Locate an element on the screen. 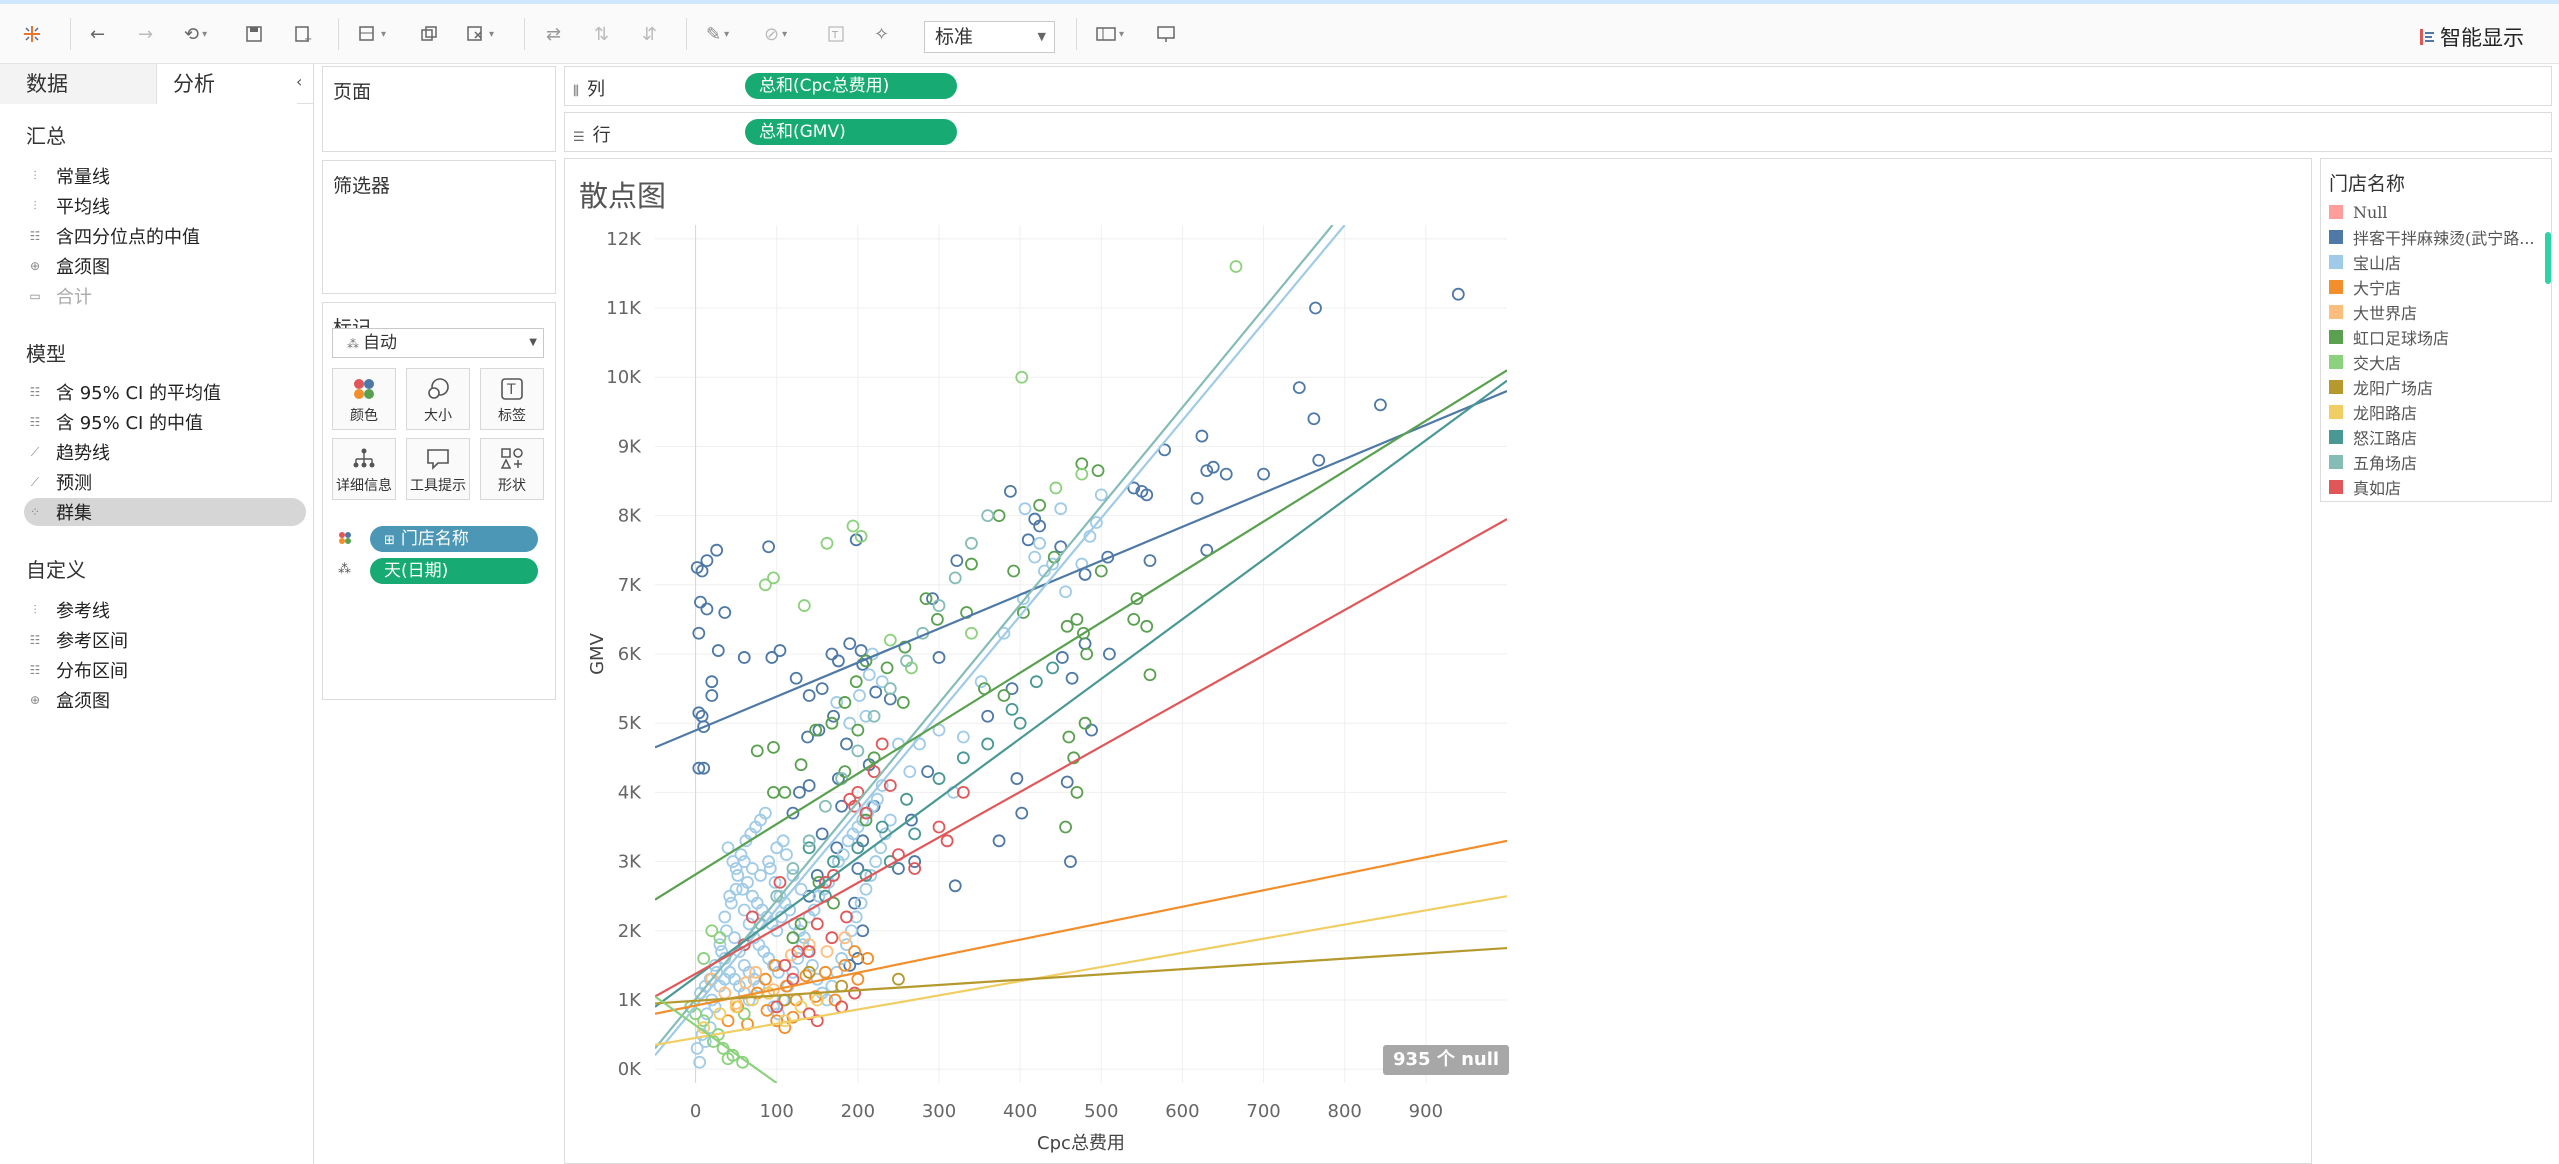 This screenshot has width=2559, height=1164. sort-descending-icon: ⇵ is located at coordinates (650, 34).